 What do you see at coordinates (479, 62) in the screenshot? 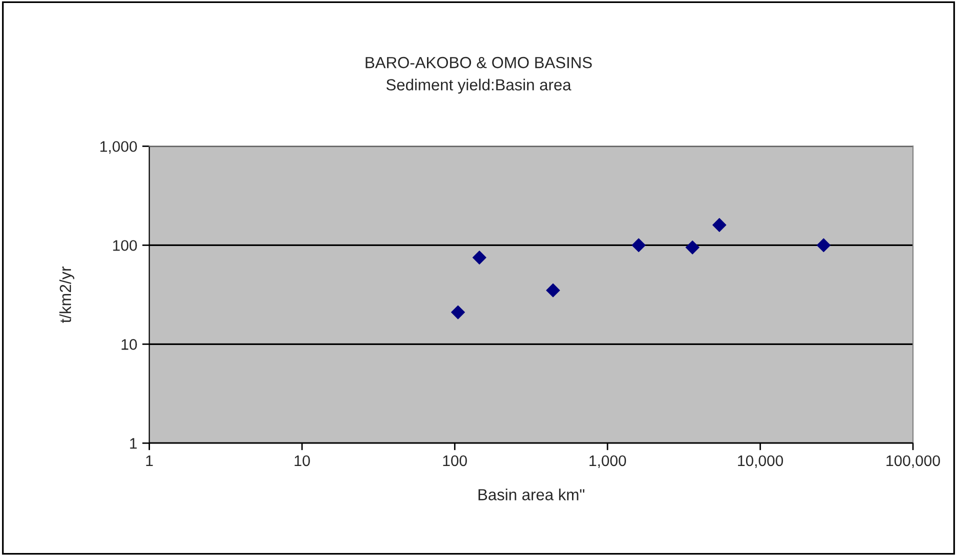
I see `chart-title: BARO-AKOBO & OMO BASINS` at bounding box center [479, 62].